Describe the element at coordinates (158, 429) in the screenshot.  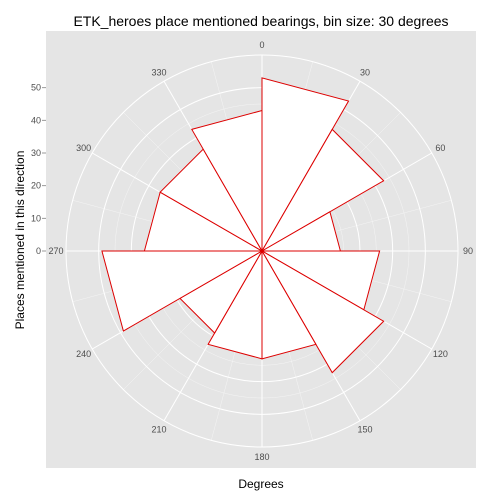
I see `angle-tick-label-210: 210` at that location.